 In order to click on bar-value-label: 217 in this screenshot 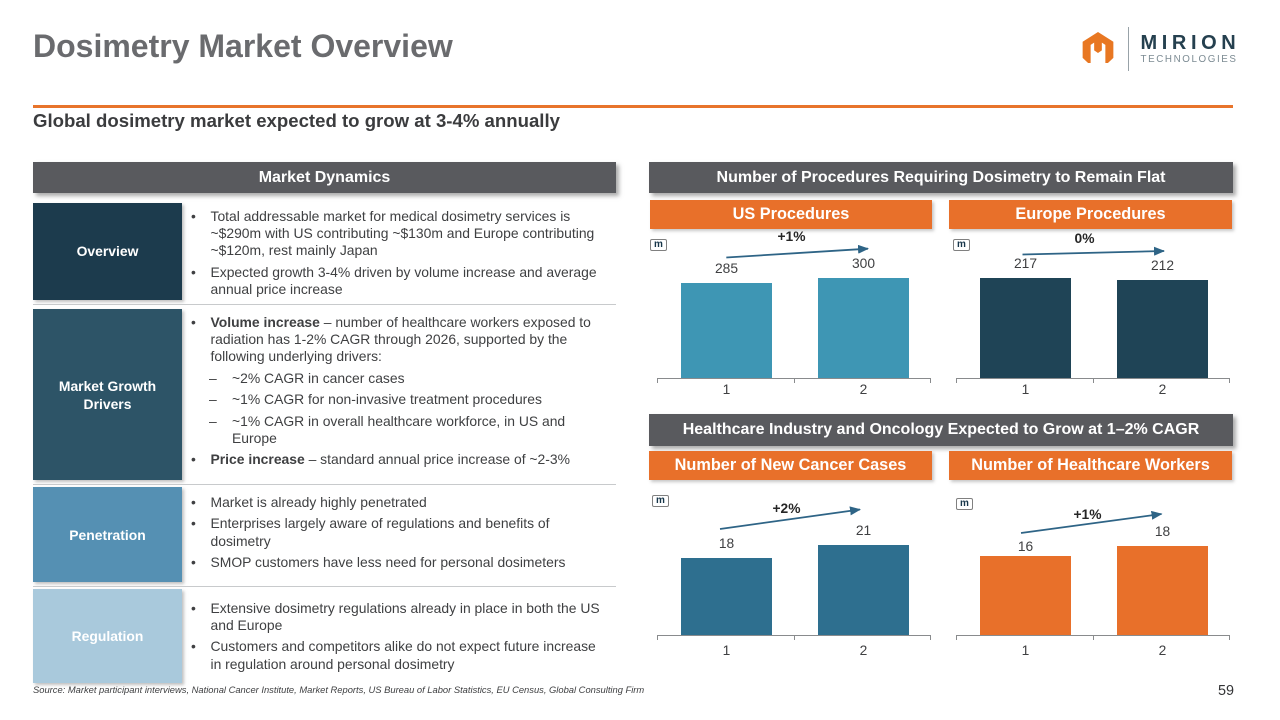, I will do `click(1025, 263)`.